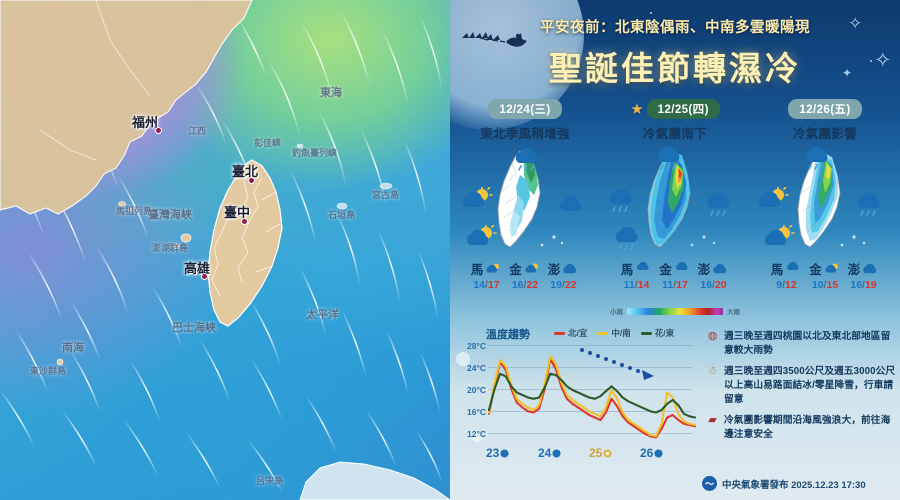 The width and height of the screenshot is (900, 500). What do you see at coordinates (824, 134) in the screenshot?
I see `day-description-2: 冷氣團影響` at bounding box center [824, 134].